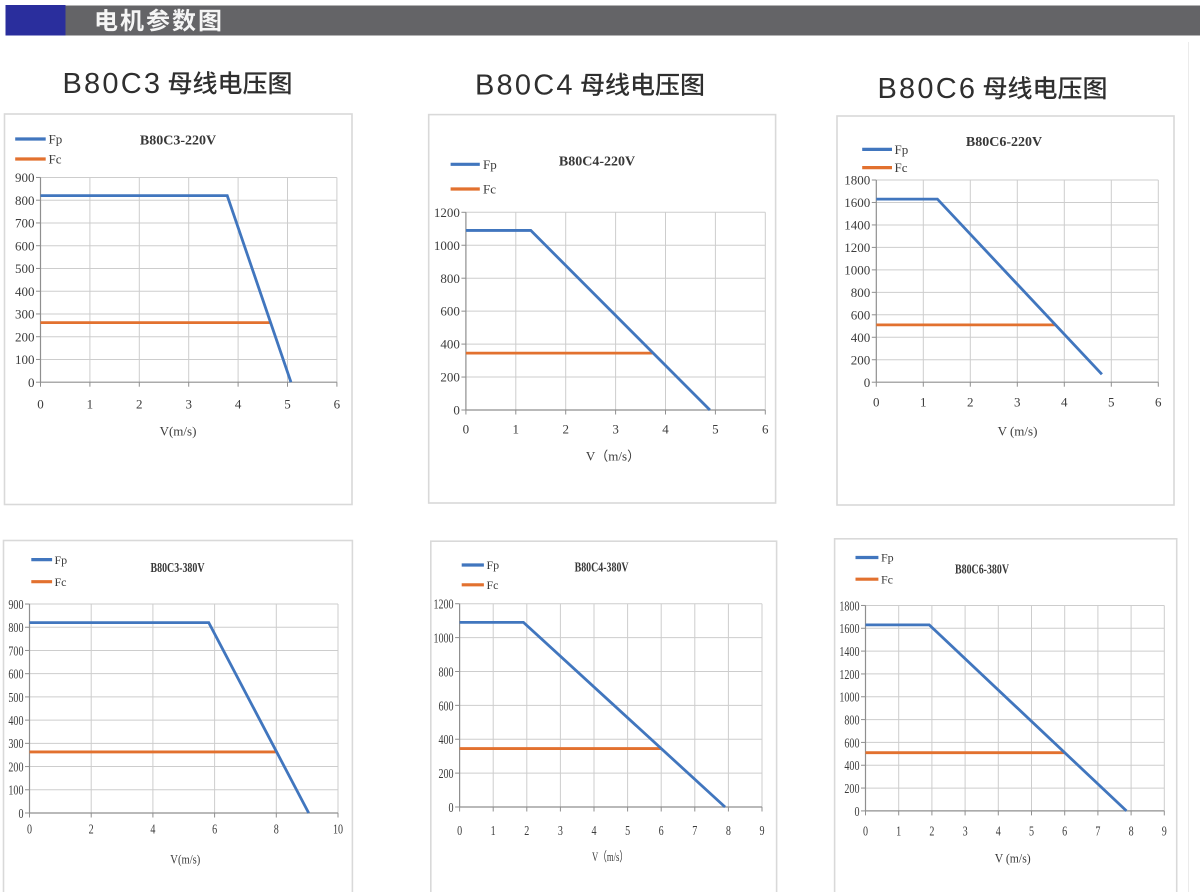  What do you see at coordinates (25, 177) in the screenshot?
I see `svg-text: 900` at bounding box center [25, 177].